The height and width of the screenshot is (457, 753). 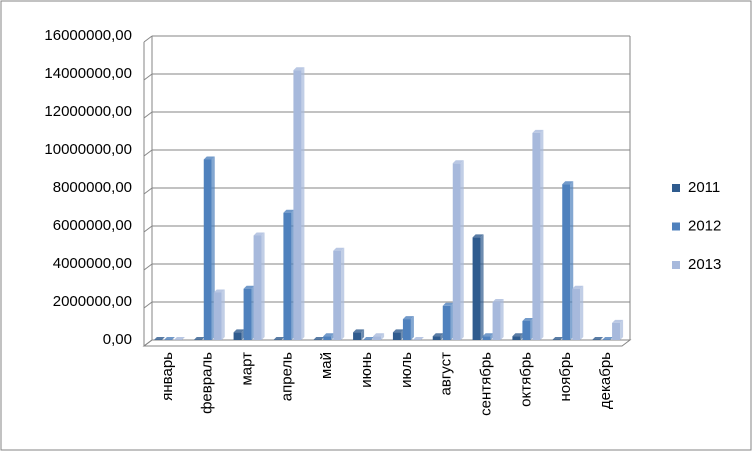 What do you see at coordinates (605, 380) in the screenshot?
I see `x-tick-label: декабрь` at bounding box center [605, 380].